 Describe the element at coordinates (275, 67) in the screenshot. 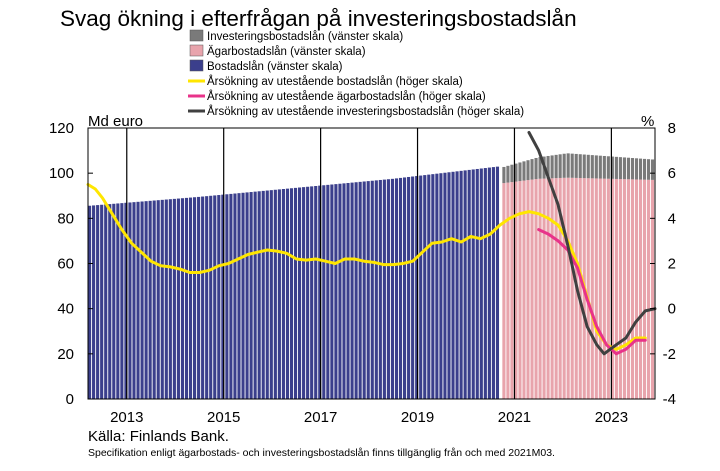

I see `legend-label-2: Bostadslån (vänster skala)` at that location.